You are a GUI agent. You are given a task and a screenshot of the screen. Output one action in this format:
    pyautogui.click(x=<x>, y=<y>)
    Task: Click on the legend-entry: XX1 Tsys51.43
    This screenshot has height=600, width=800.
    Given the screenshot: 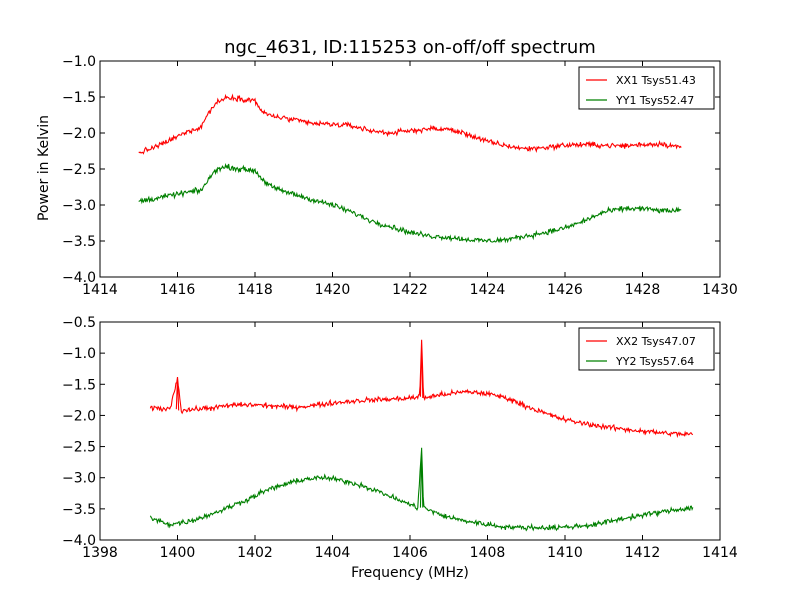 What is the action you would take?
    pyautogui.click(x=656, y=80)
    